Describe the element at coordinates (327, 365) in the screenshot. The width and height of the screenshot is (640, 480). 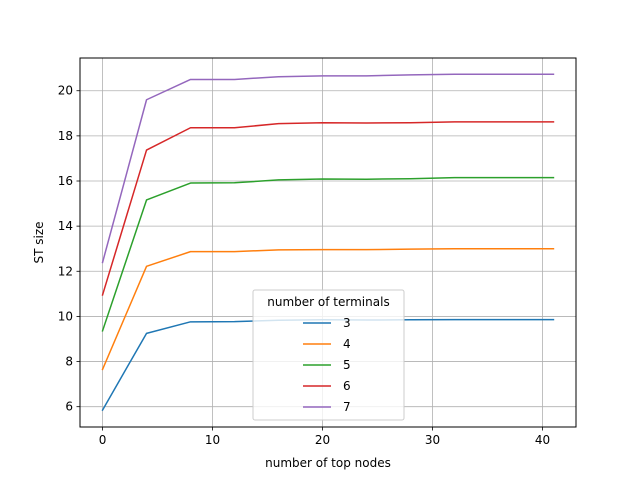
I see `legend-items: 3 4 5 6 7` at that location.